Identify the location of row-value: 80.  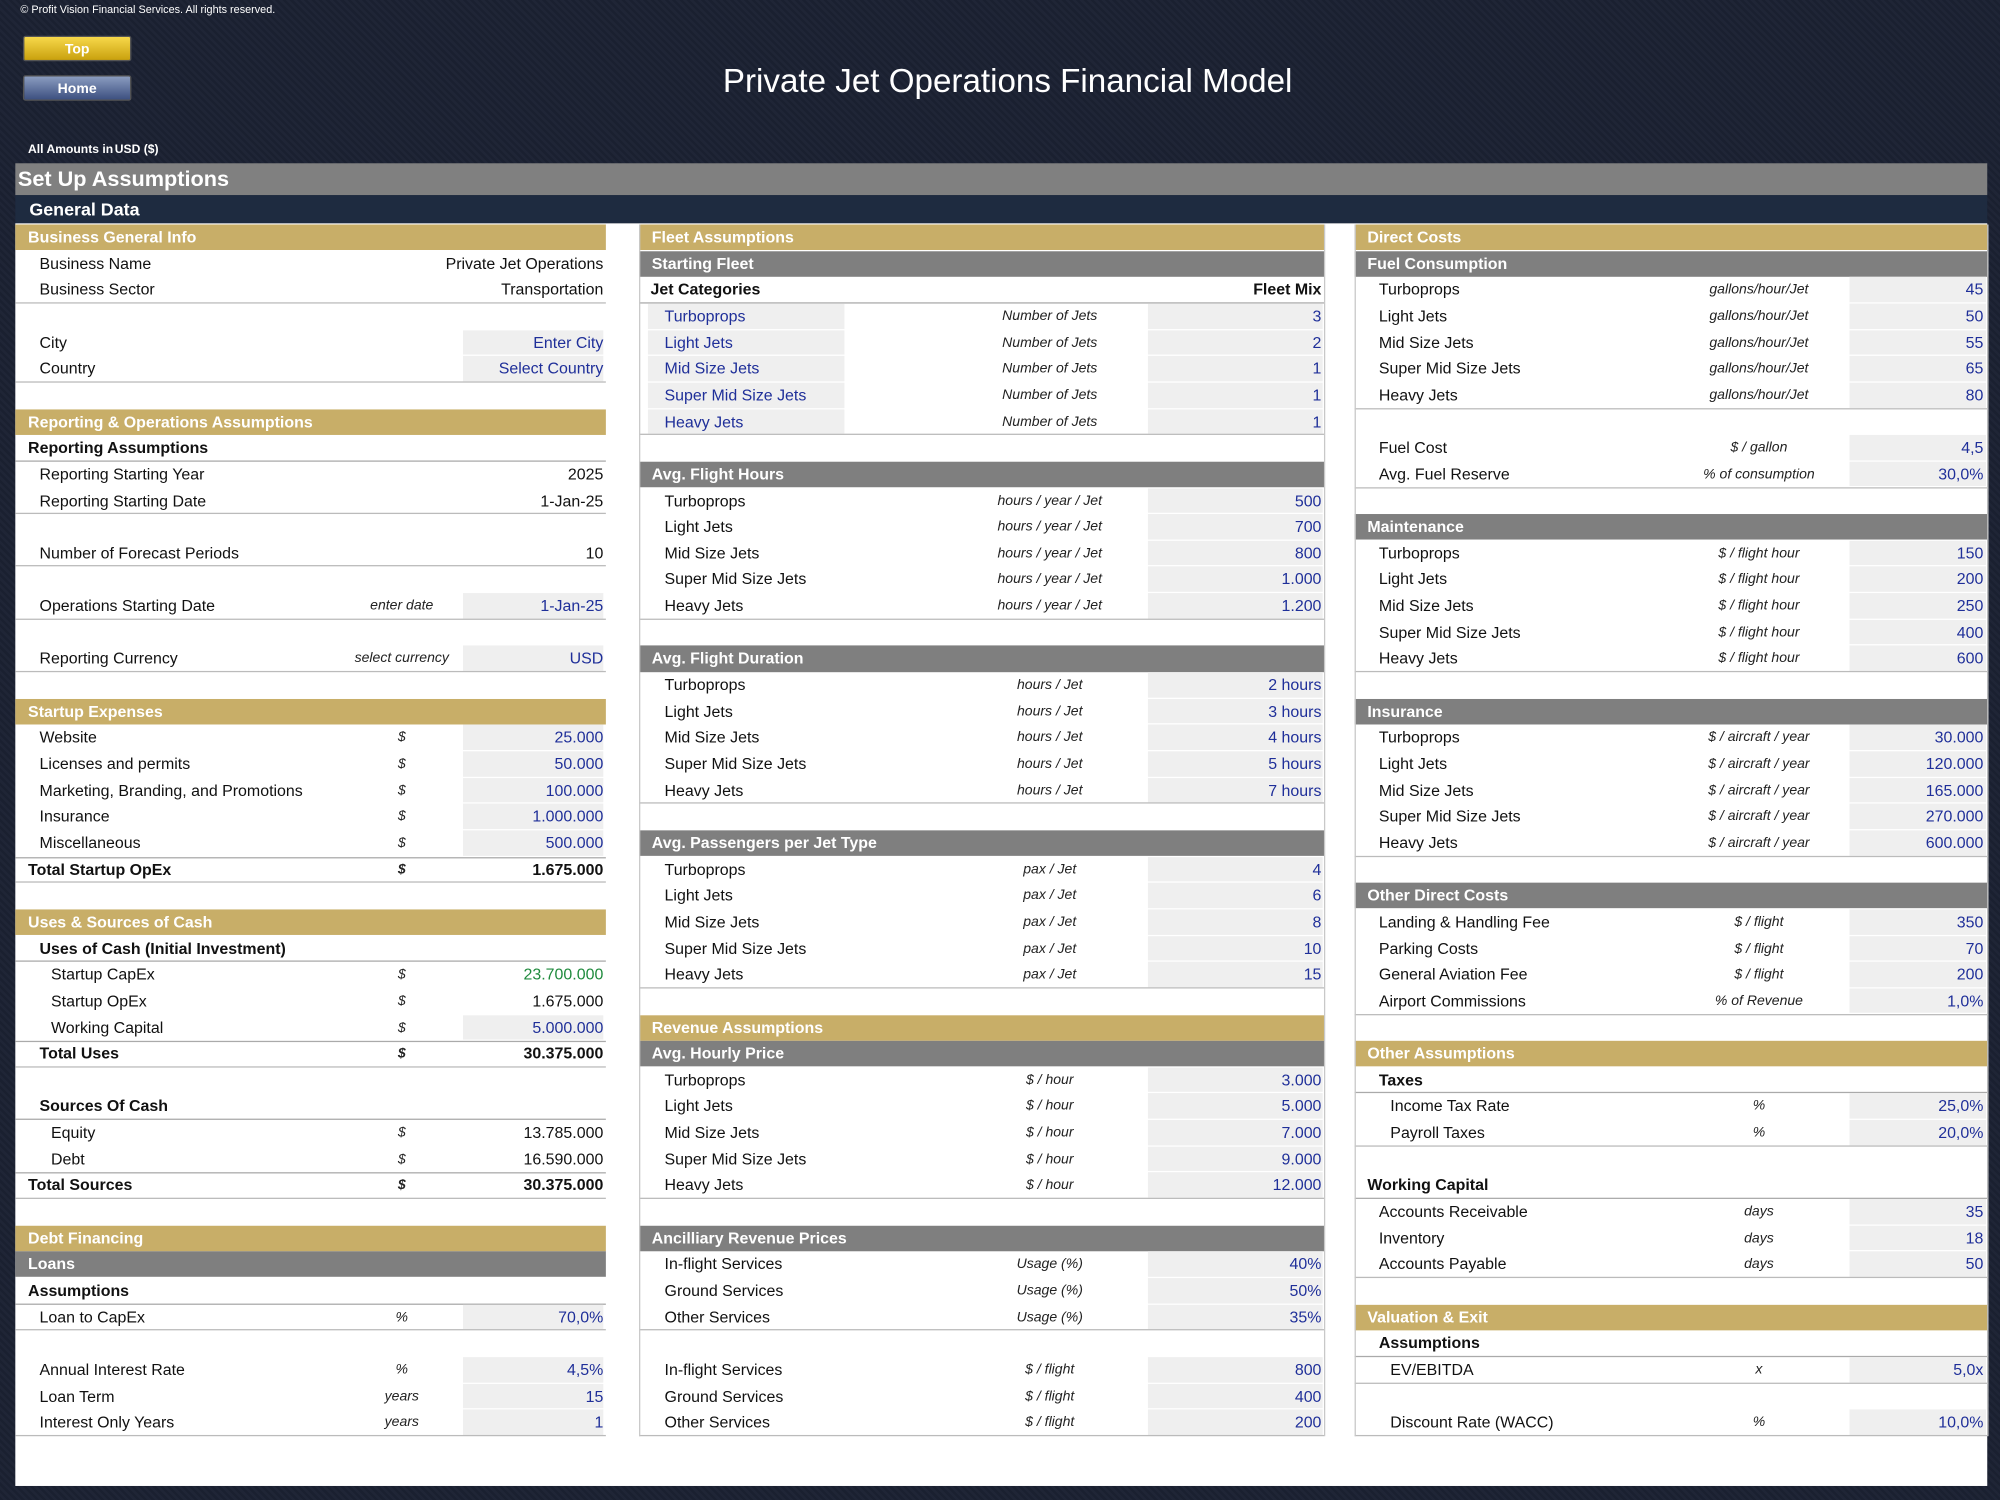
(1974, 395).